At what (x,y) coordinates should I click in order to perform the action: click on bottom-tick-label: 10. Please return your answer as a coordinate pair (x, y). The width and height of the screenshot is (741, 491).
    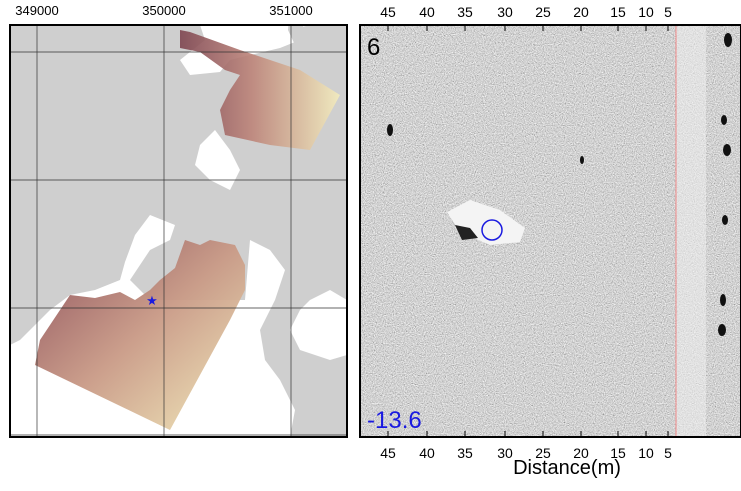
    Looking at the image, I should click on (646, 453).